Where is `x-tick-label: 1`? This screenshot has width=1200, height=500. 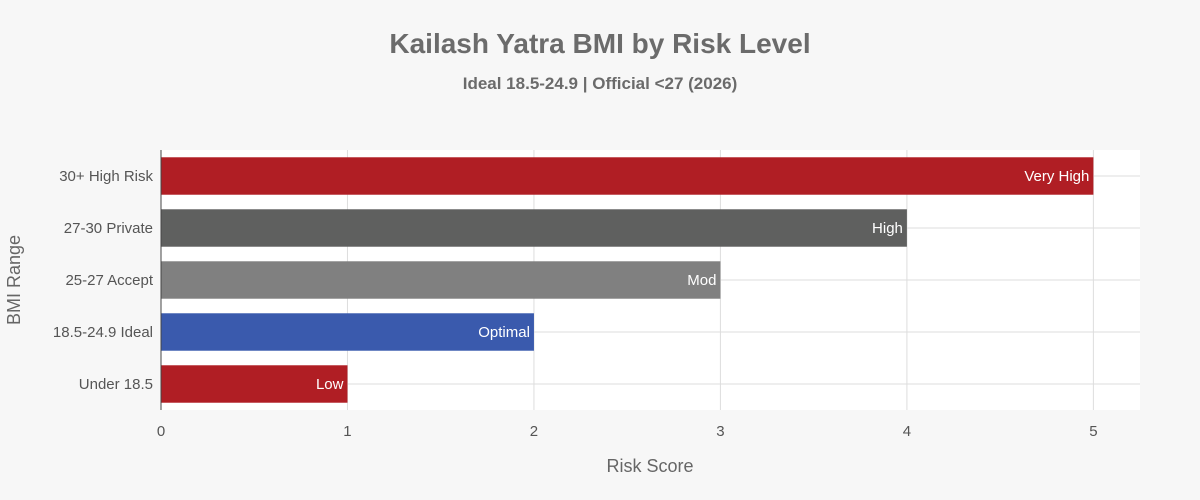 x-tick-label: 1 is located at coordinates (347, 431).